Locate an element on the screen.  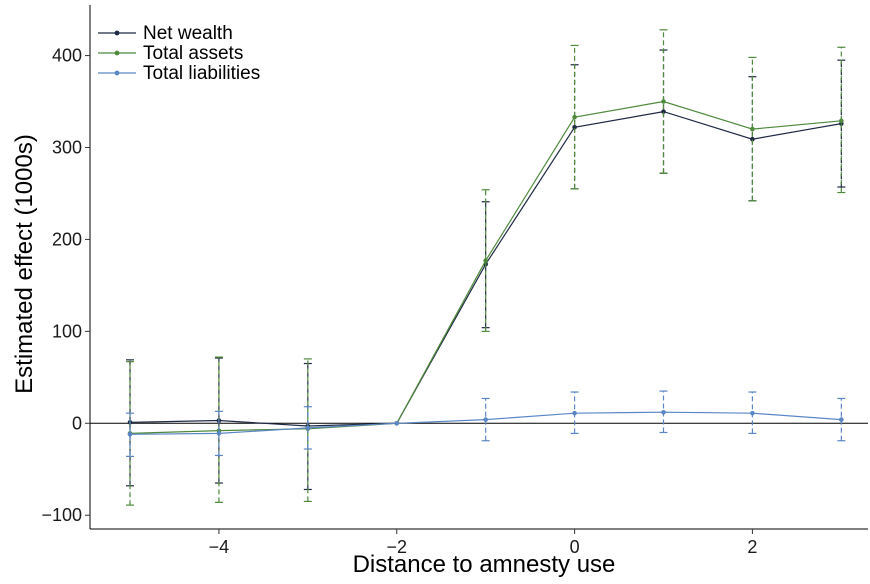
x-axis-ticks: −4 −2 0 2 is located at coordinates (483, 543).